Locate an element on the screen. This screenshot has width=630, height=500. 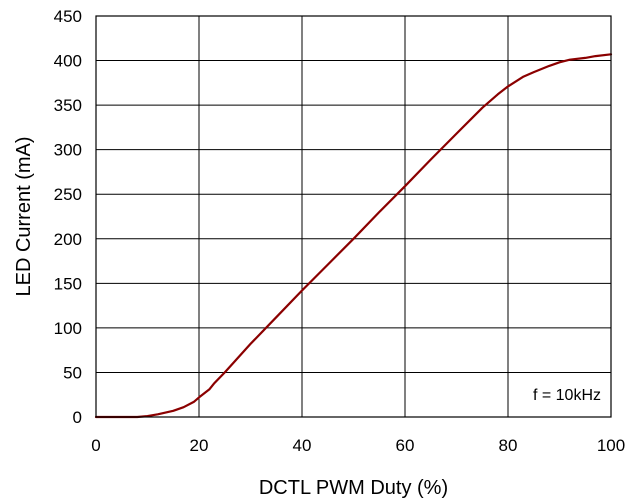
y-tick-label: 100 is located at coordinates (68, 328).